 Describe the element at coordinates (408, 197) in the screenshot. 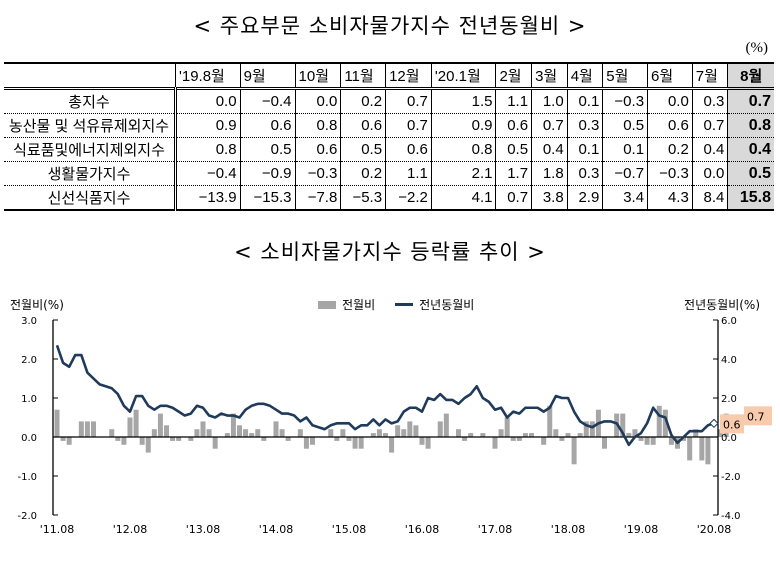

I see `table-cell: −2.2` at that location.